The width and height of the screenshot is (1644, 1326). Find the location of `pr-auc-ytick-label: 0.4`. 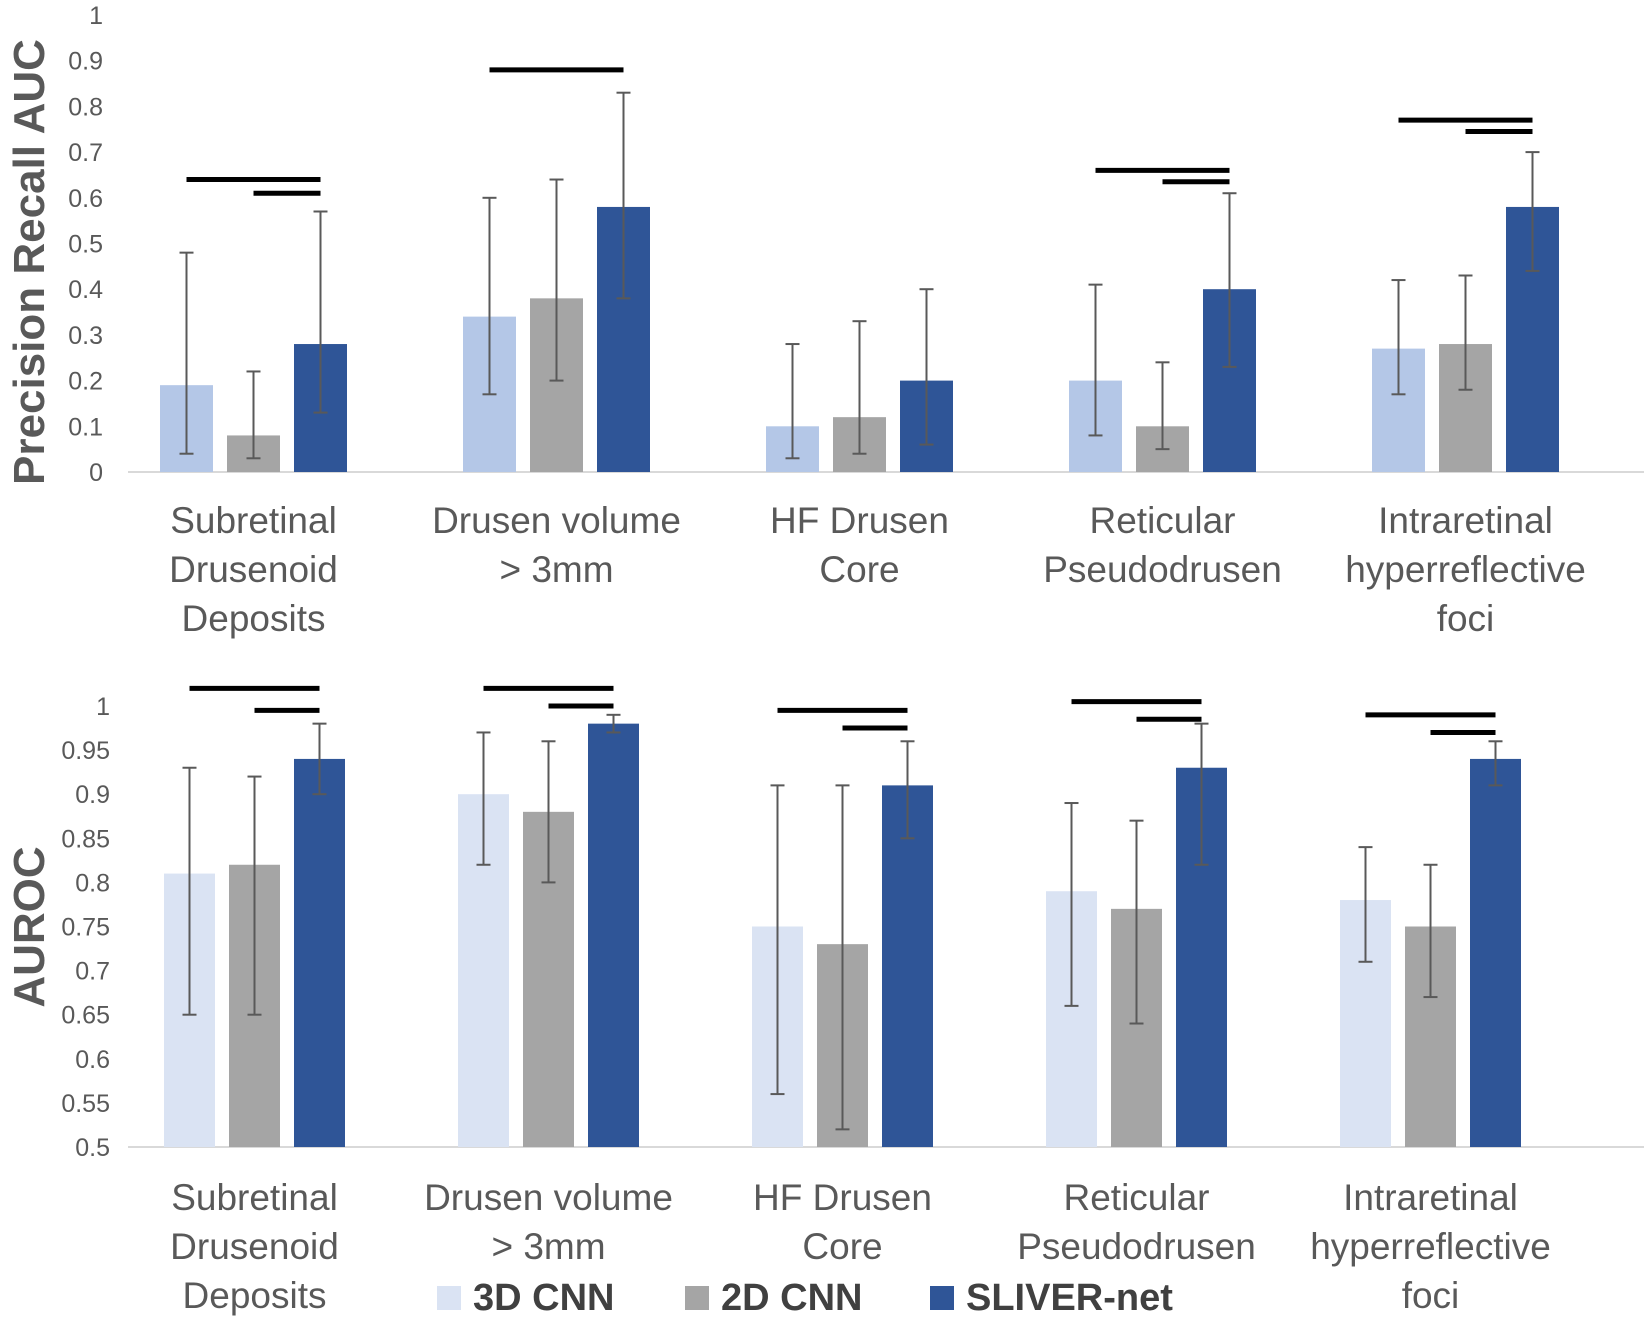

pr-auc-ytick-label: 0.4 is located at coordinates (85, 290).